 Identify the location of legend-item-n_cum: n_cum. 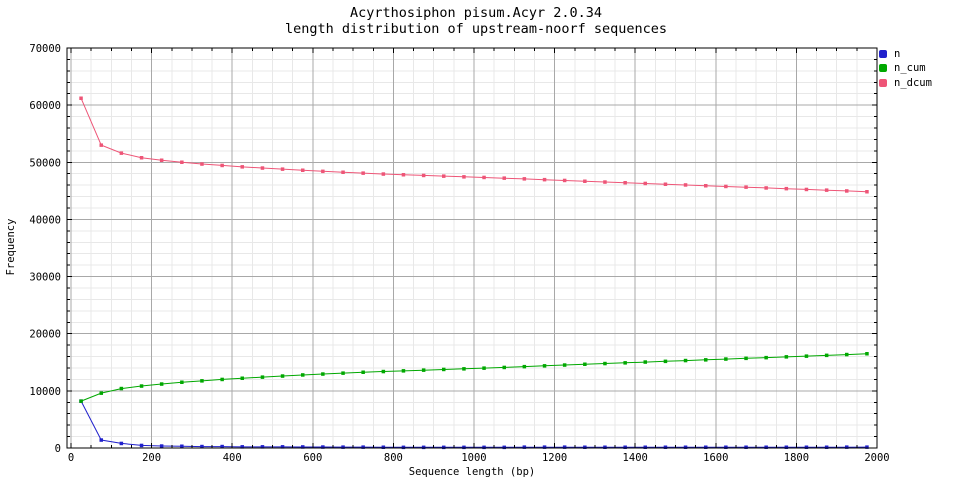
(904, 68).